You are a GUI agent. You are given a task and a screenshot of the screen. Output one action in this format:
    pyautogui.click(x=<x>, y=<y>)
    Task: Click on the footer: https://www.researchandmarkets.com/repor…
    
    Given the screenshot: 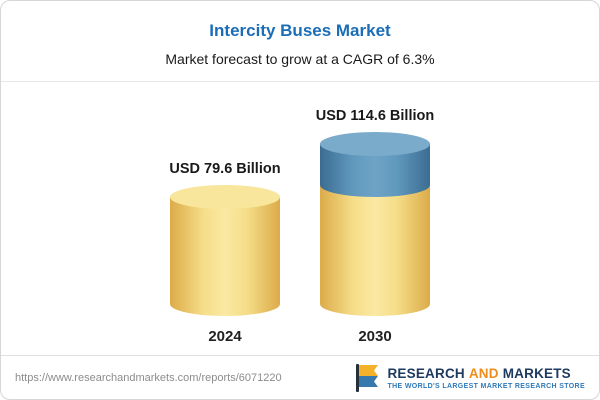 What is the action you would take?
    pyautogui.click(x=300, y=377)
    